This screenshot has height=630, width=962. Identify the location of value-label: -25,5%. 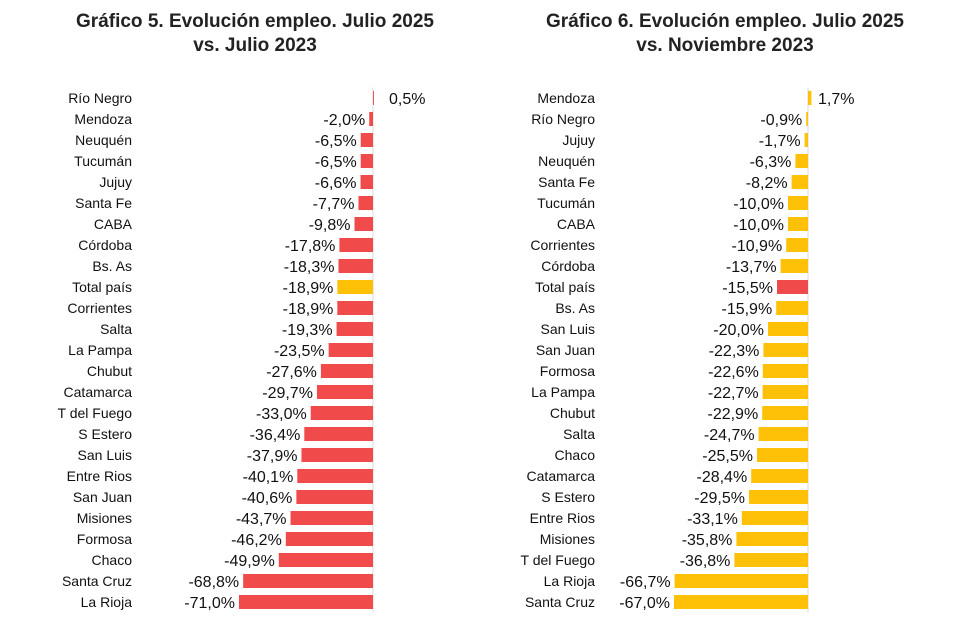
(727, 456).